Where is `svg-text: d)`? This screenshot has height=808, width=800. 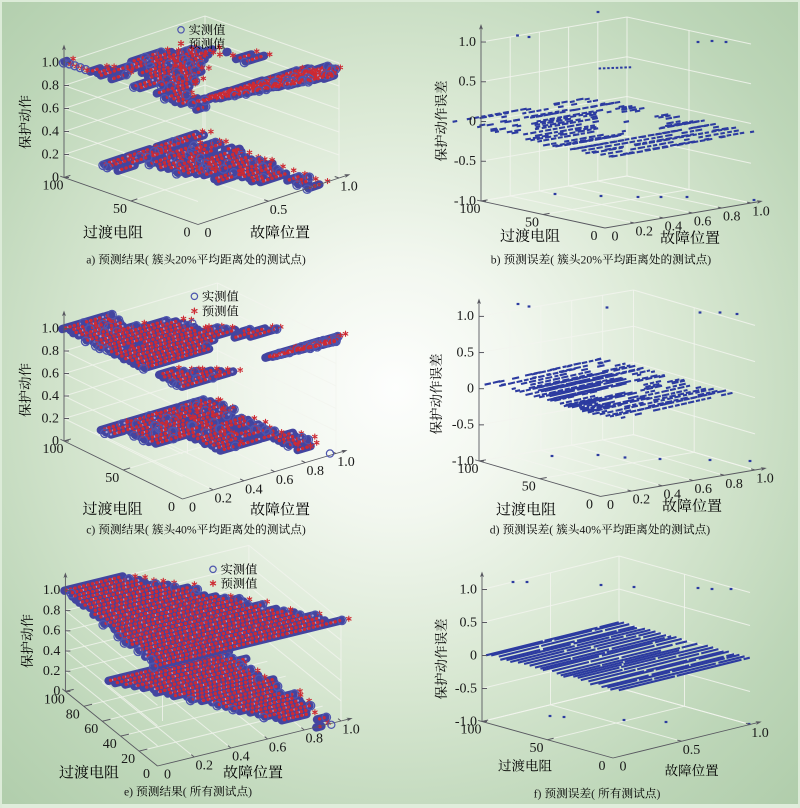
svg-text: d) is located at coordinates (495, 530).